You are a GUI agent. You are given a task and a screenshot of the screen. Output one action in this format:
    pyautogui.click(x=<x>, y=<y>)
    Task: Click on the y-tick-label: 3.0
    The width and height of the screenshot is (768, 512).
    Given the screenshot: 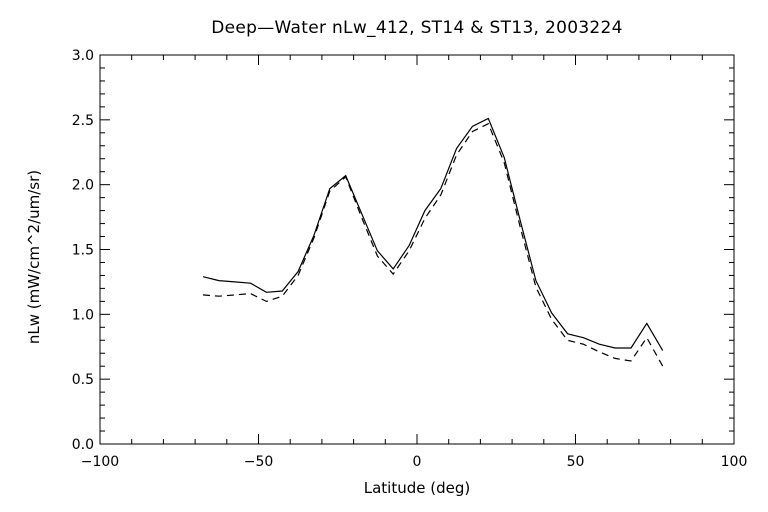 What is the action you would take?
    pyautogui.click(x=83, y=56)
    